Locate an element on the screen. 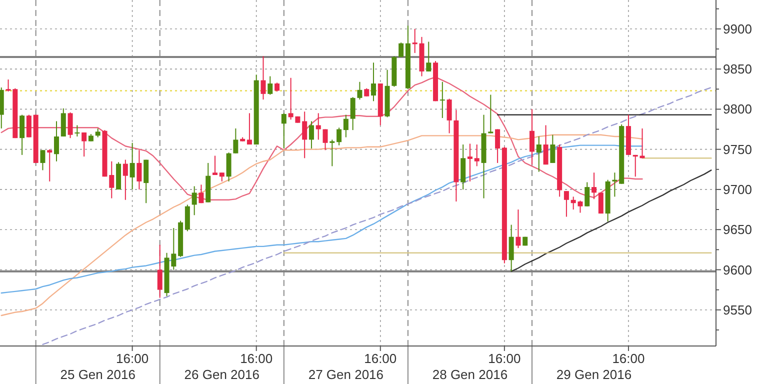 The height and width of the screenshot is (384, 768). text: 29 Gen 2016 is located at coordinates (594, 374).